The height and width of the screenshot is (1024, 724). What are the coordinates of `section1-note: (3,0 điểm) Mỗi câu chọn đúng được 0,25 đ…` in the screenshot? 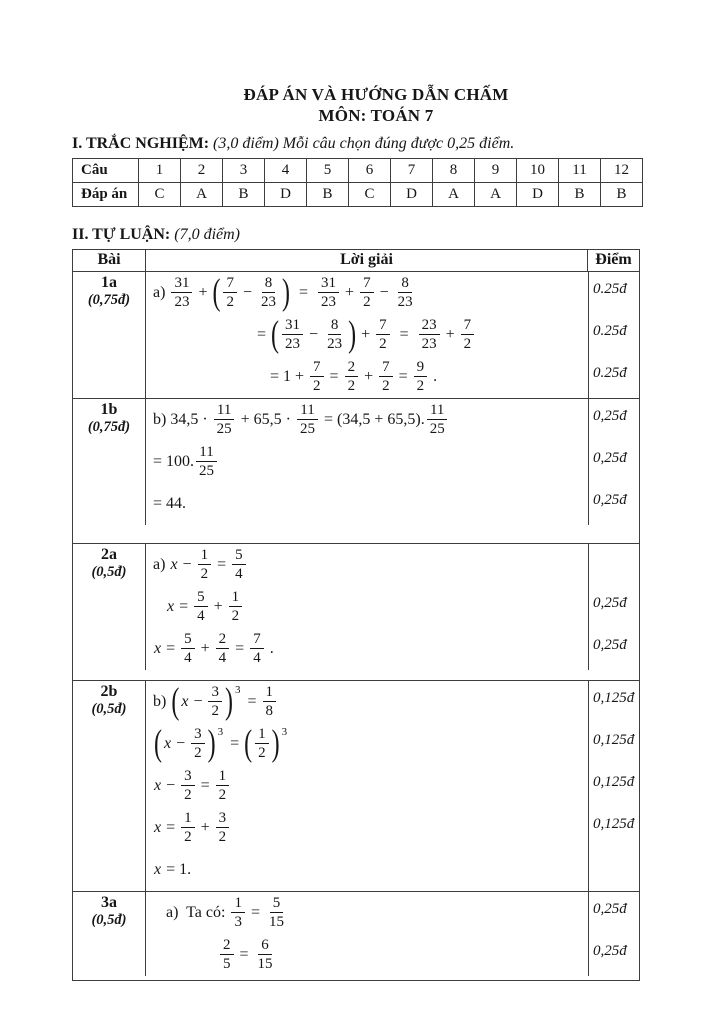 It's located at (364, 143).